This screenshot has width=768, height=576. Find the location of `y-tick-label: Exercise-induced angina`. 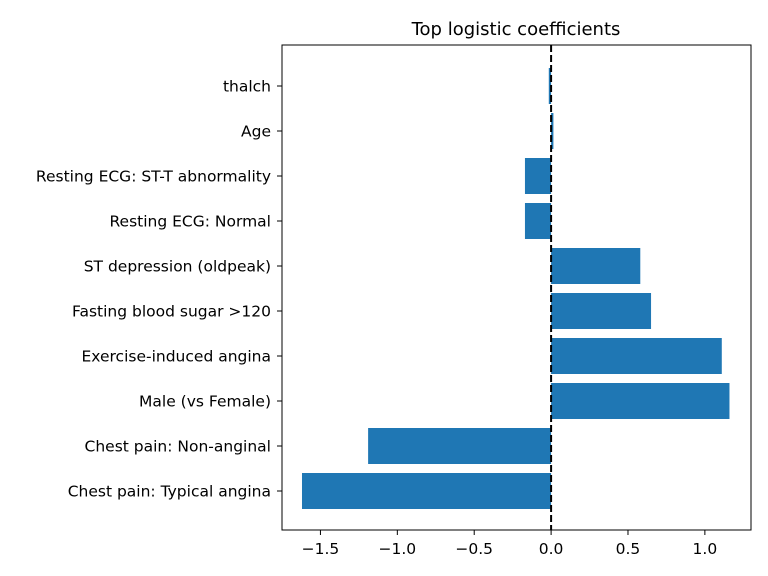

y-tick-label: Exercise-induced angina is located at coordinates (177, 357).